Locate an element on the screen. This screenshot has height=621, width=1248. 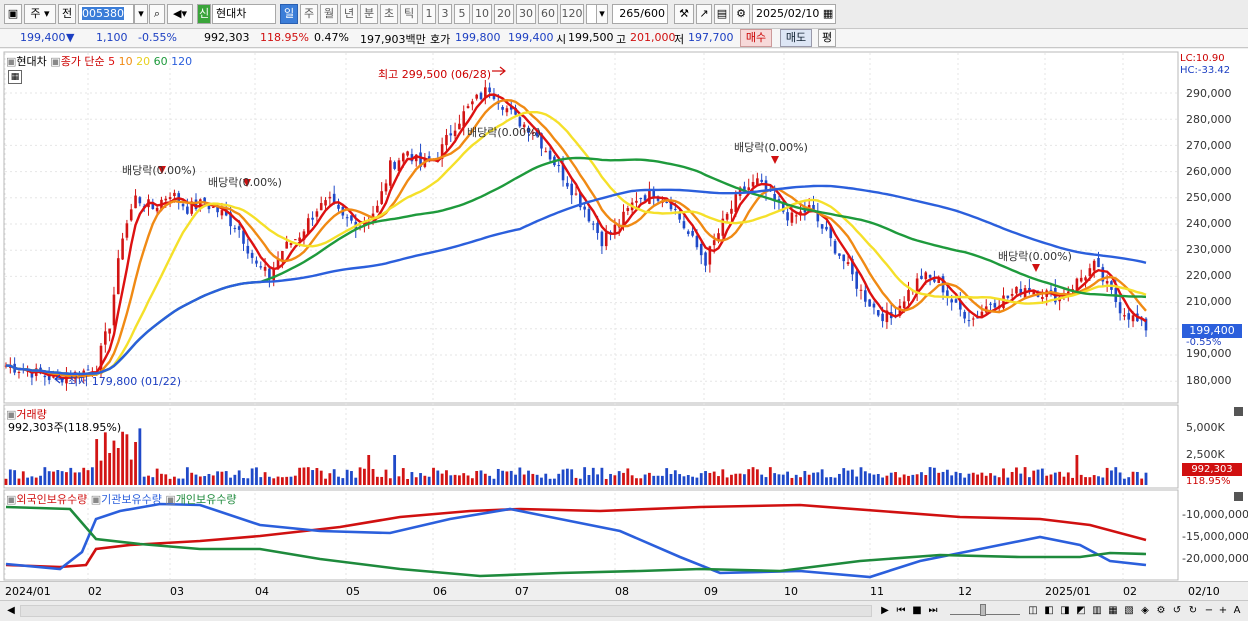
hc-label: HC:-33.42 is located at coordinates (1205, 70).